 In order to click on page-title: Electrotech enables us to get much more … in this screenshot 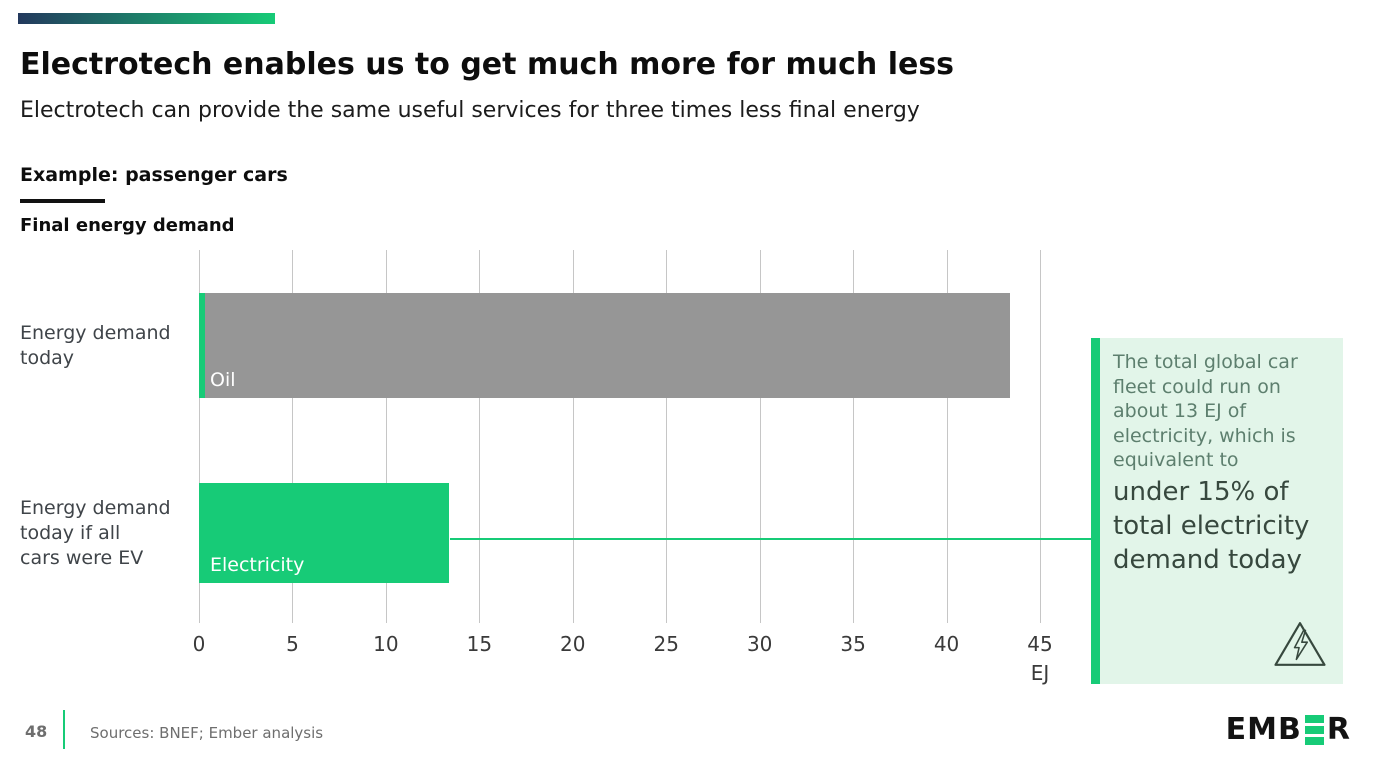, I will do `click(487, 64)`.